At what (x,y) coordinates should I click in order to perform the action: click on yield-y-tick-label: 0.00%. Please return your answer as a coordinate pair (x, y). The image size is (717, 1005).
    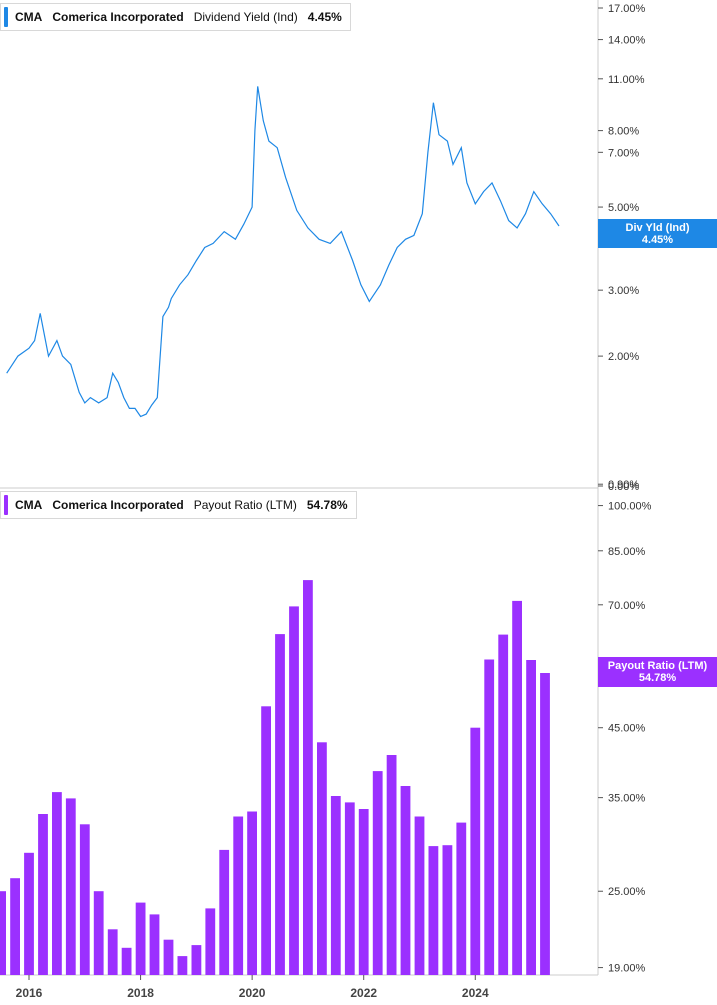
    Looking at the image, I should click on (623, 487).